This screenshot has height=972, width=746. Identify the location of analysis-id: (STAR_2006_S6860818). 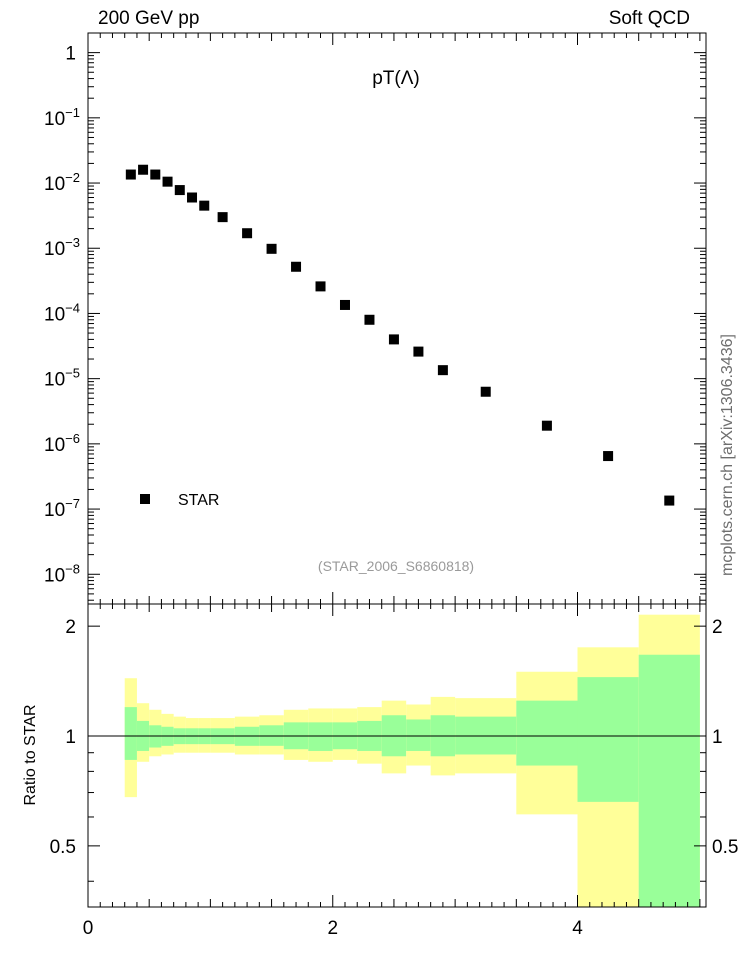
(396, 566).